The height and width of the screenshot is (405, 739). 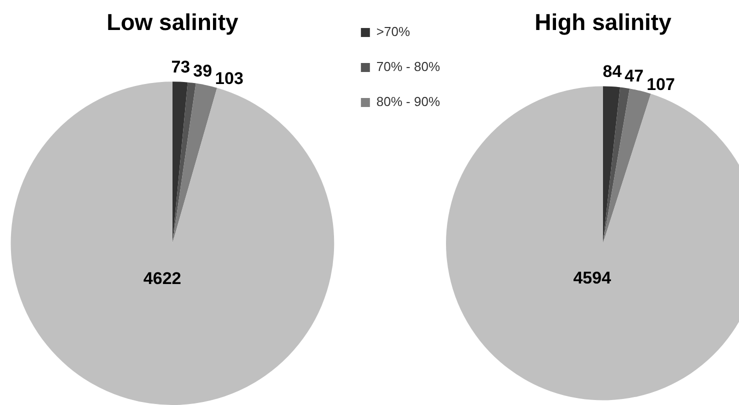 I want to click on legend-label: 70% - 80%, so click(x=408, y=66).